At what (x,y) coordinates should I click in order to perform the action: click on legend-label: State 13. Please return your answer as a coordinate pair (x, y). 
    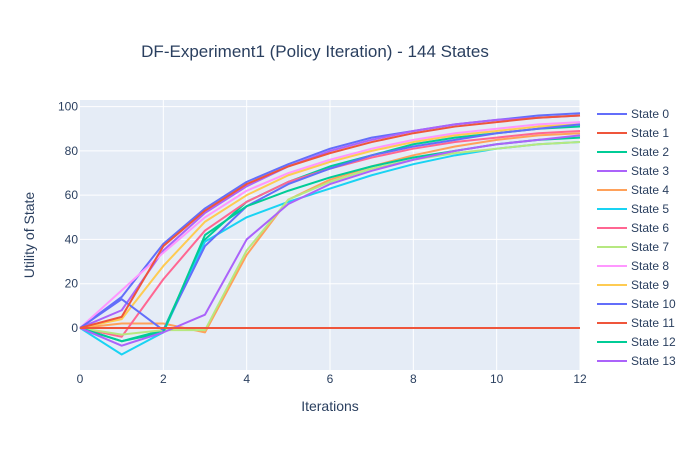
    Looking at the image, I should click on (653, 361).